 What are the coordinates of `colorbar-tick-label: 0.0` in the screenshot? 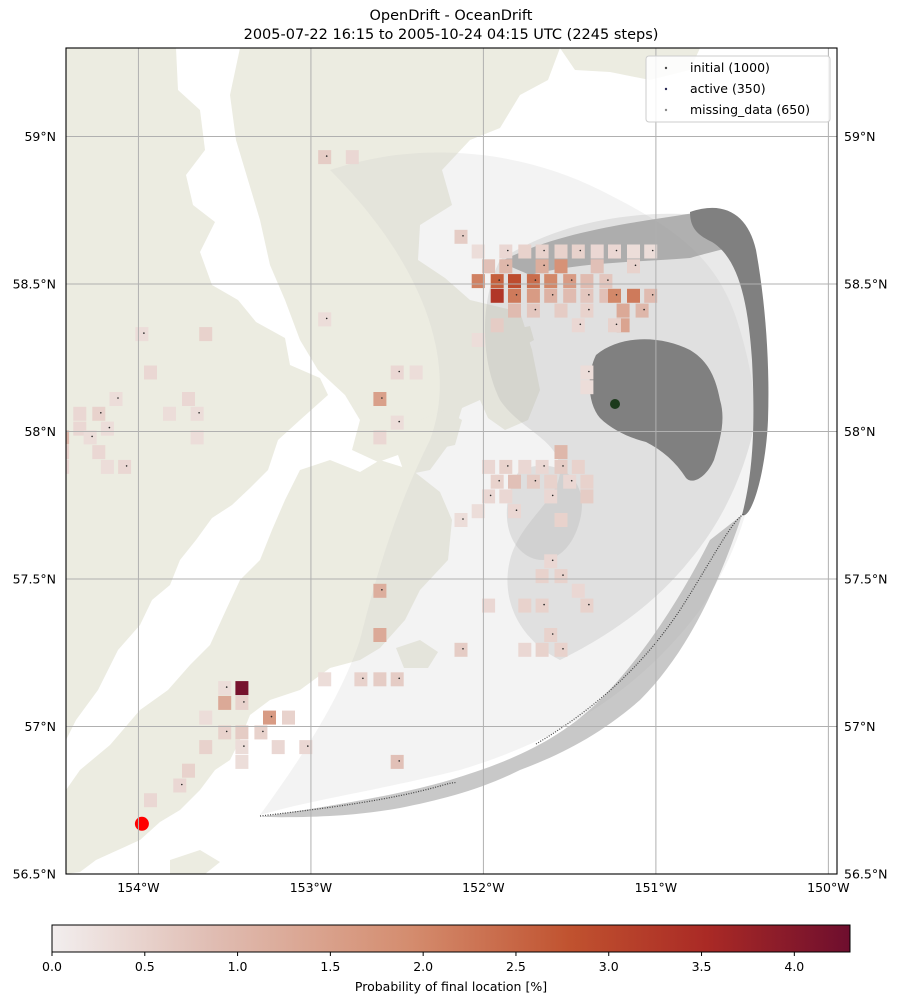 It's located at (52, 966).